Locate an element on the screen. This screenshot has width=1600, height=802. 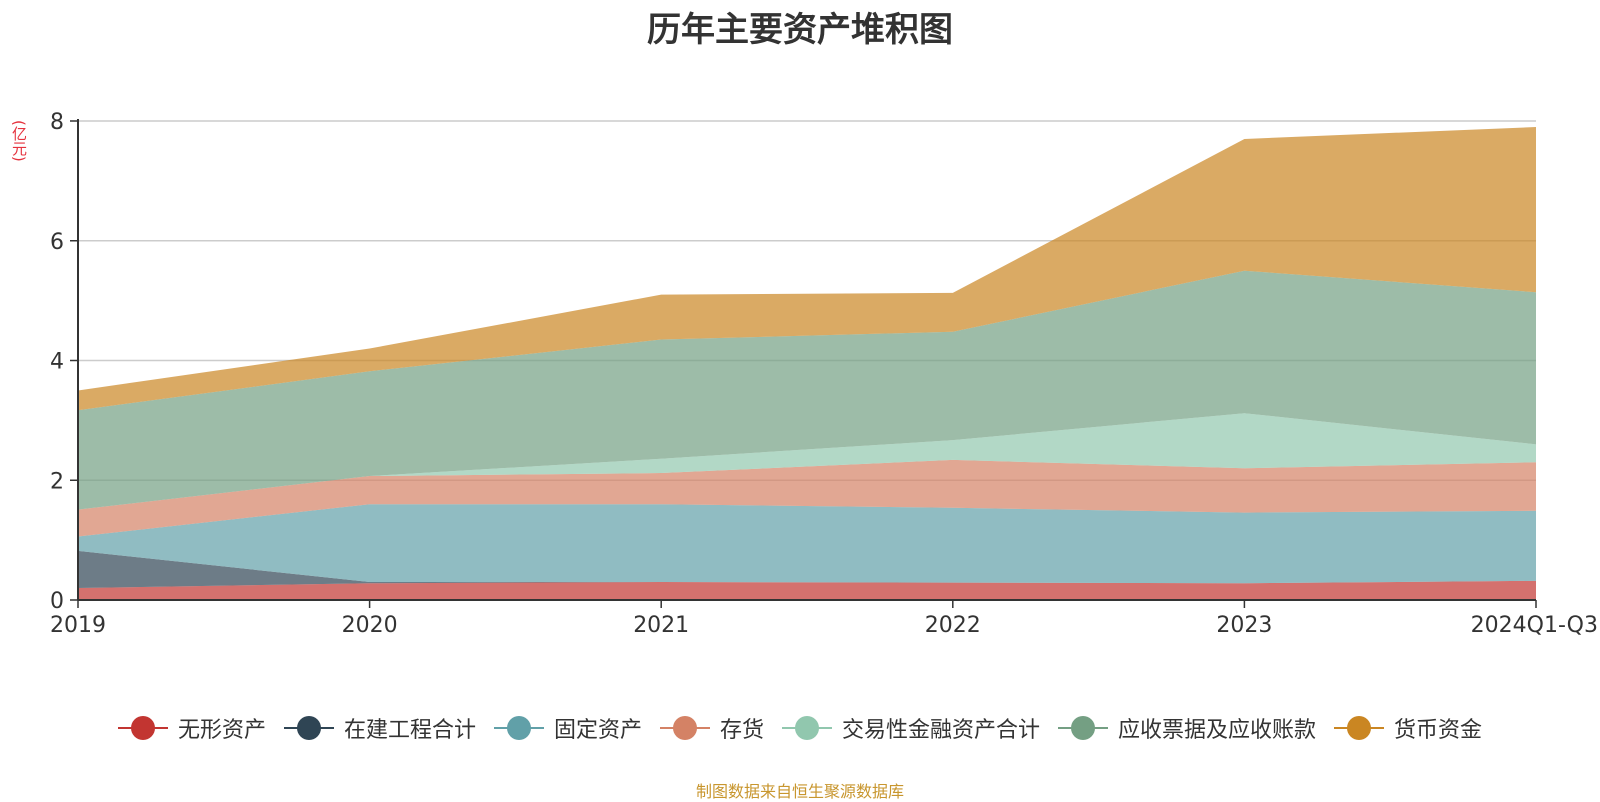
legend-item-6: 货币资金 is located at coordinates (1408, 728).